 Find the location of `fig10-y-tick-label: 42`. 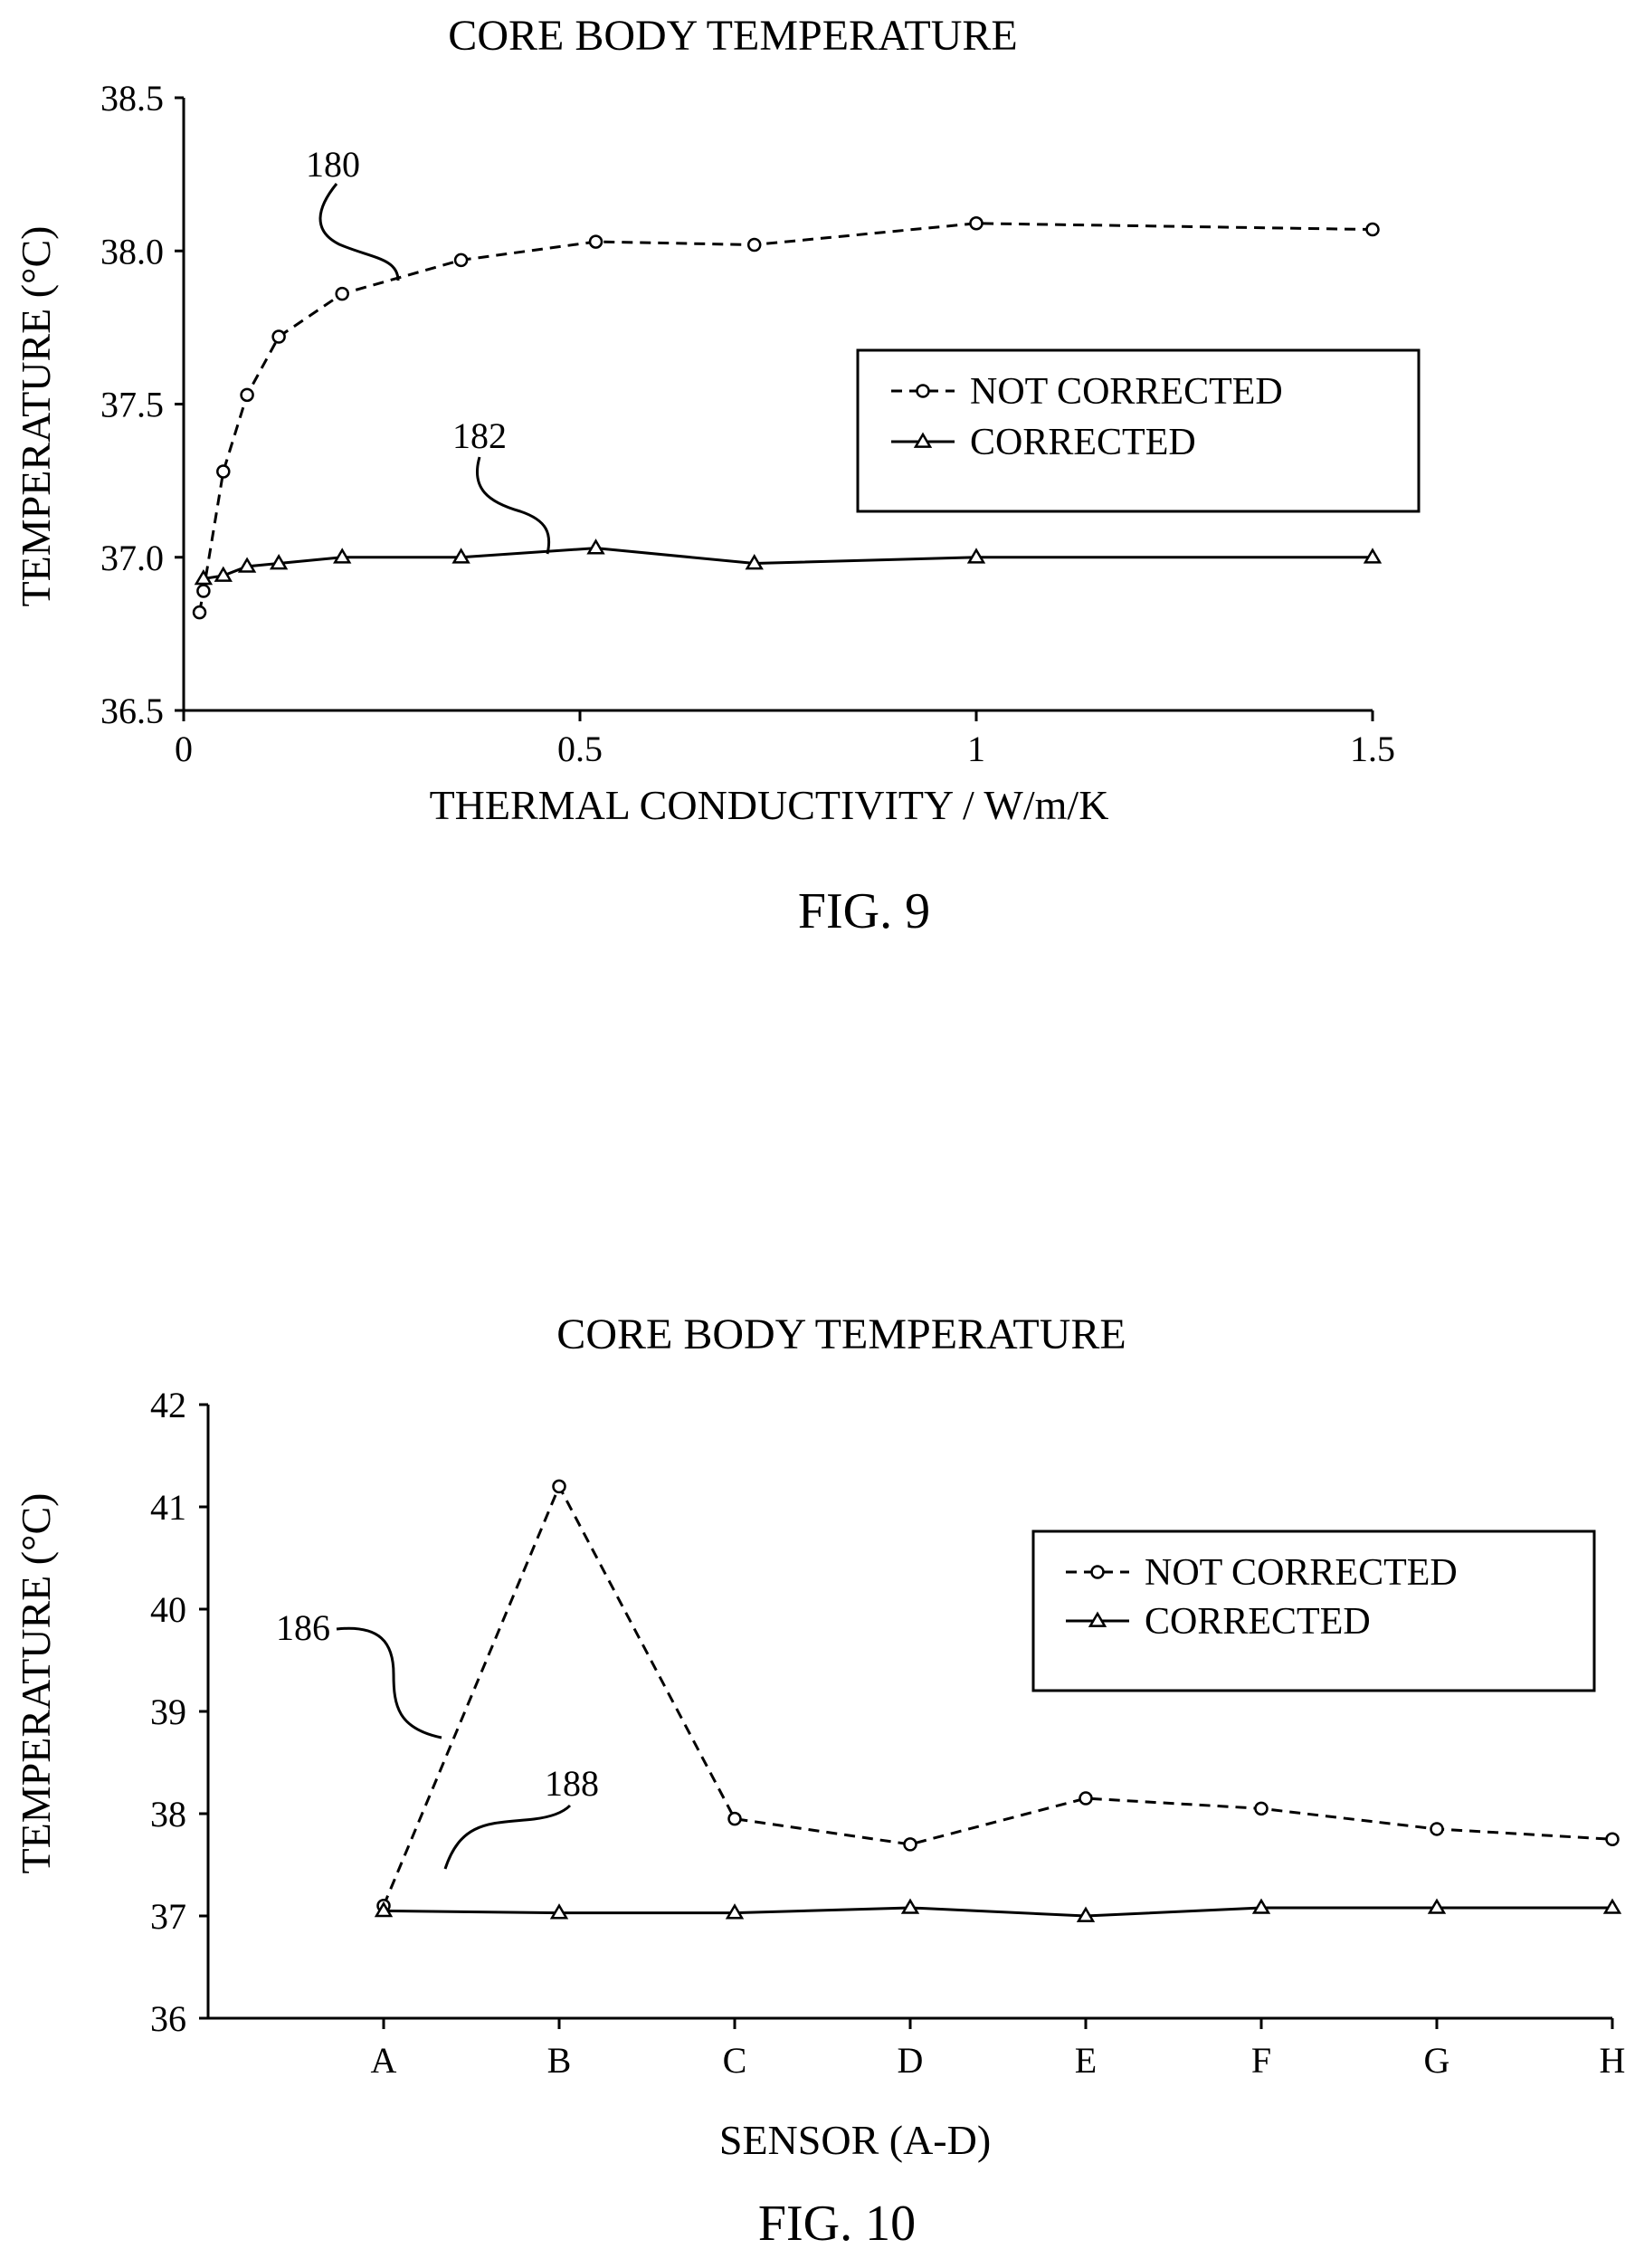

fig10-y-tick-label: 42 is located at coordinates (168, 1405).